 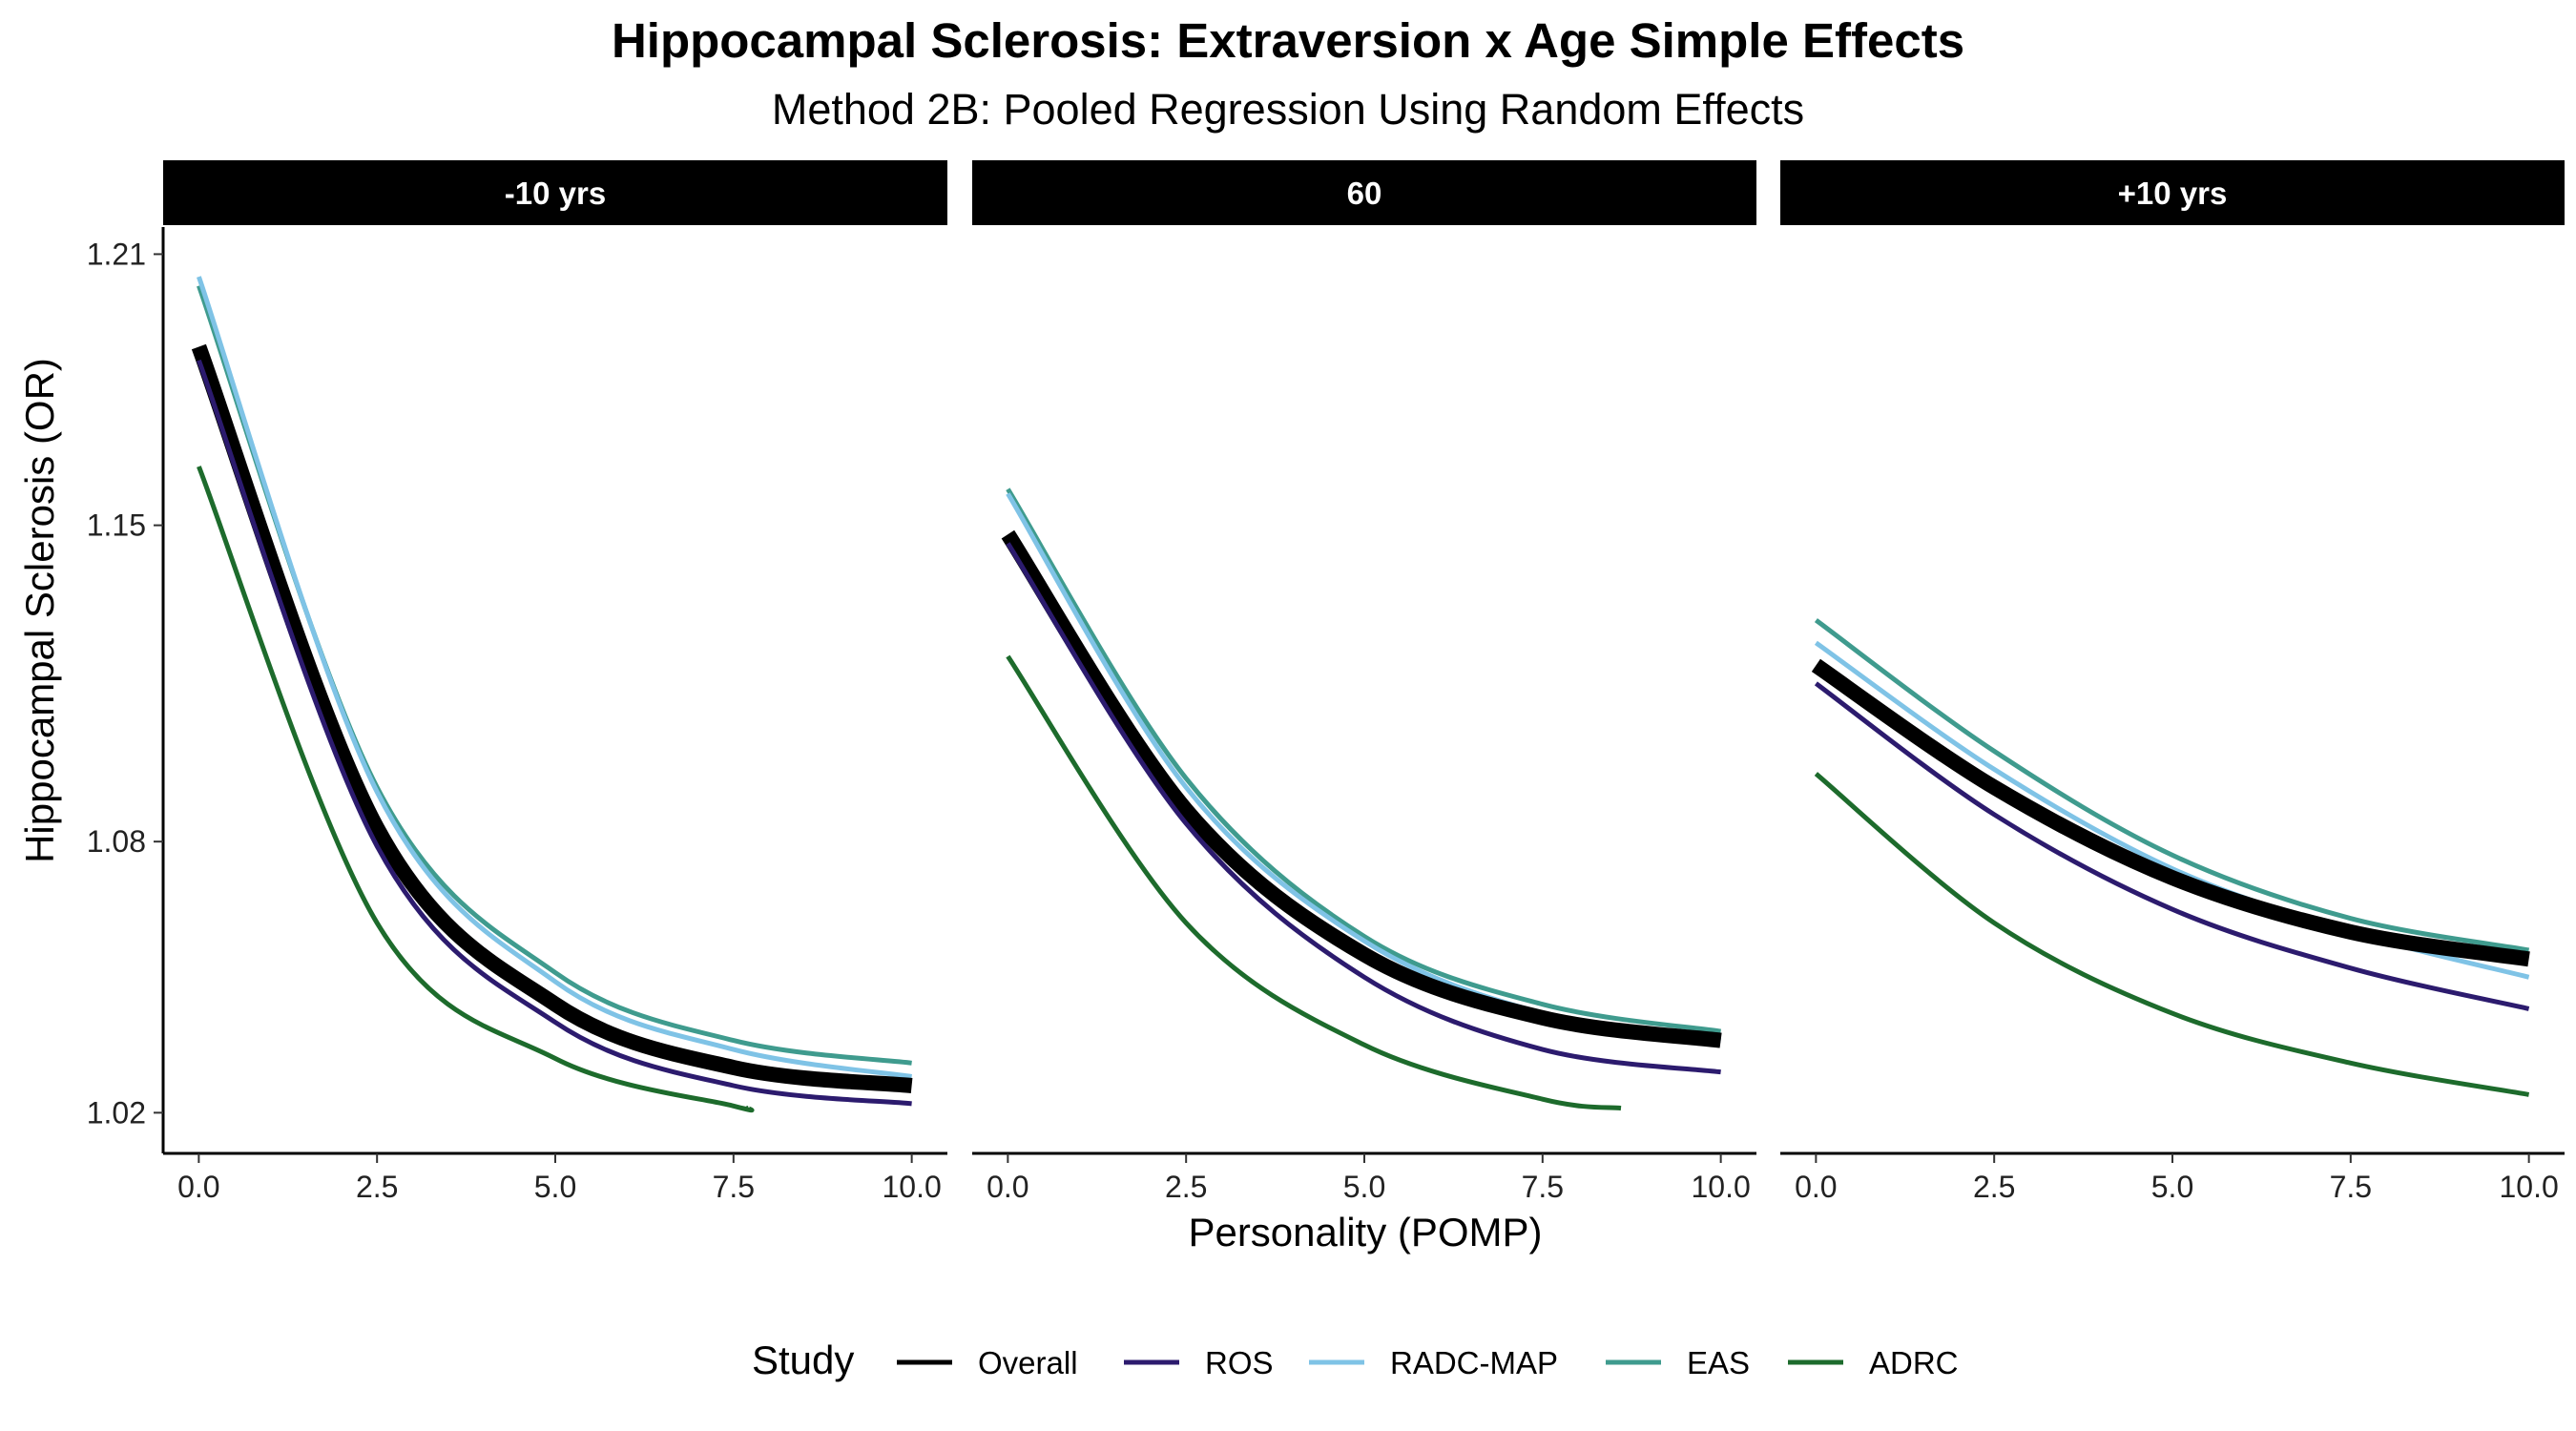 I want to click on legend-label: ROS, so click(x=1239, y=1362).